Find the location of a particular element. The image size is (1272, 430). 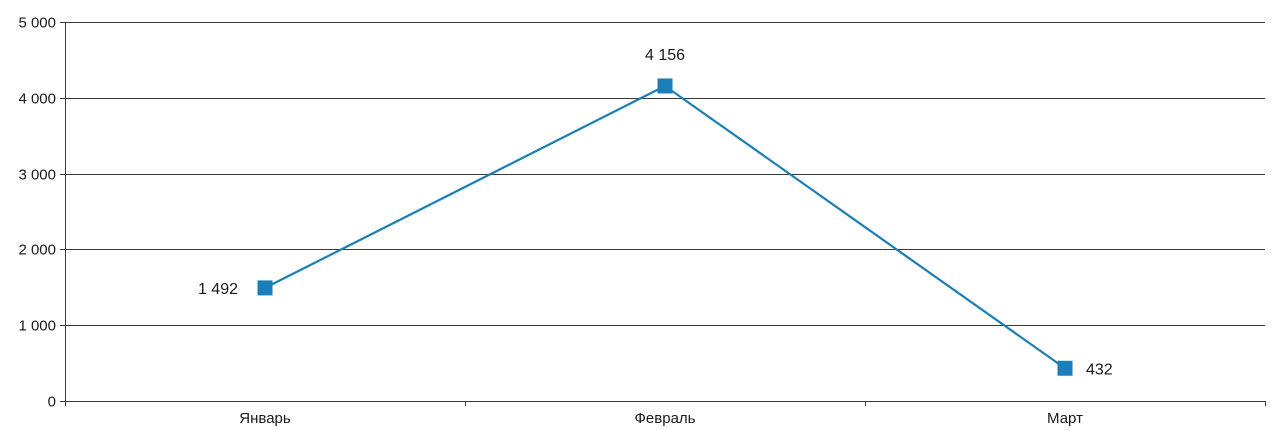

y-tick-label: 4 000 is located at coordinates (37, 99).